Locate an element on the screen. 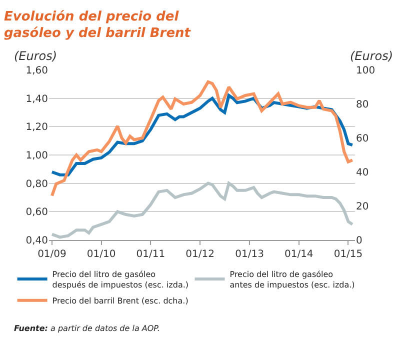  y-tick-label: 0,40 is located at coordinates (37, 241).